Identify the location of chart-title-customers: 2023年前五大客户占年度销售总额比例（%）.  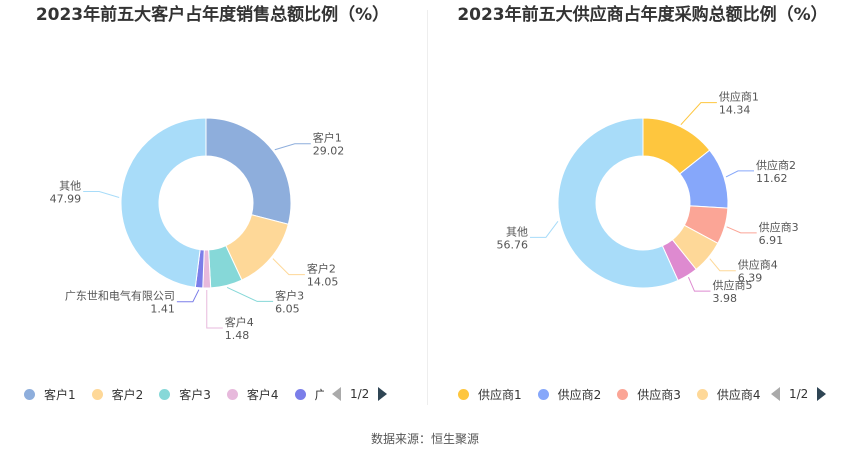
(212, 15).